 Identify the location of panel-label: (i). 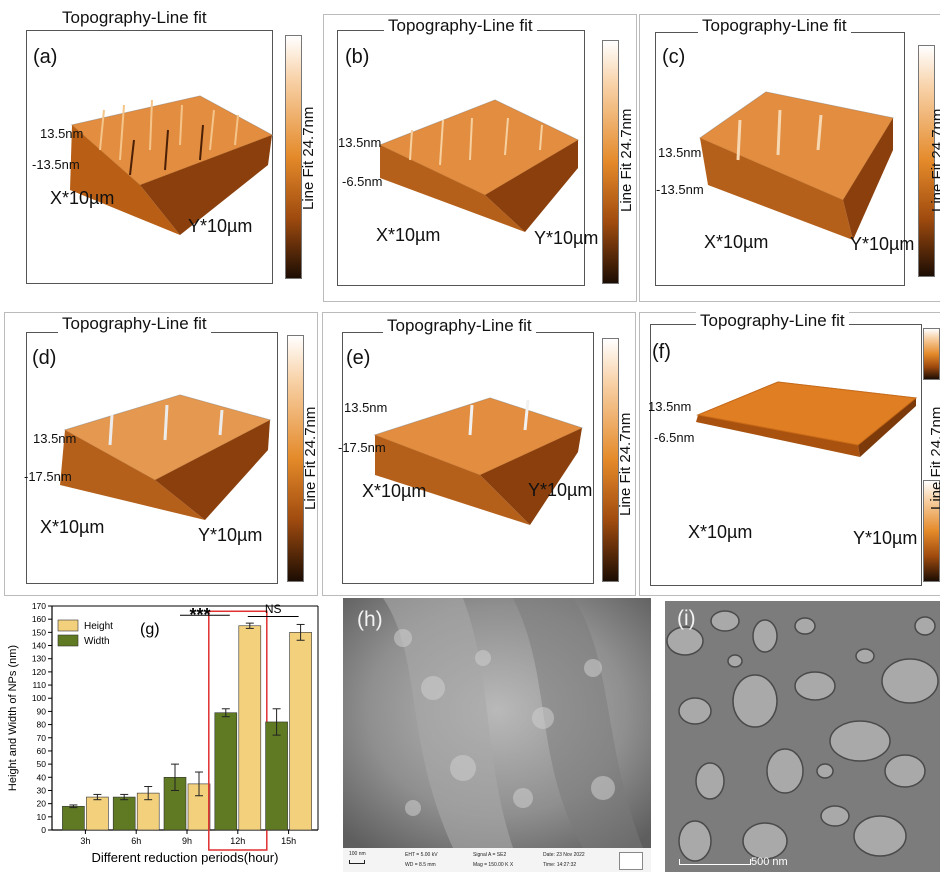
(686, 618).